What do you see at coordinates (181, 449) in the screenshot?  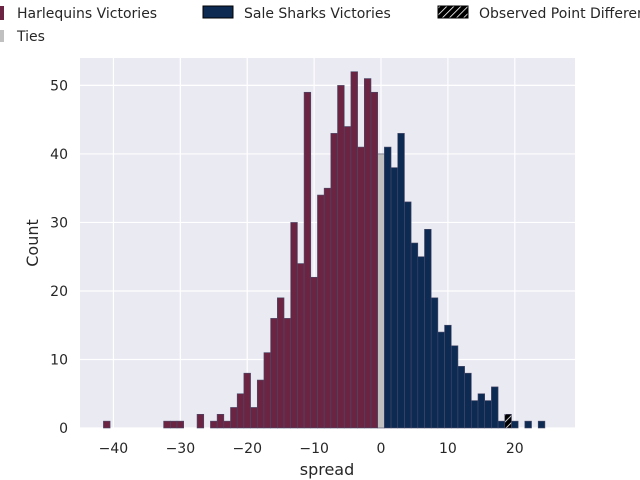 I see `x-tick-label: −30` at bounding box center [181, 449].